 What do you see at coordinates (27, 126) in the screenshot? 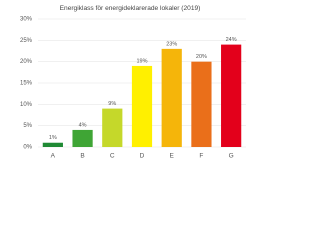
I see `y-tick-label: 5%` at bounding box center [27, 126].